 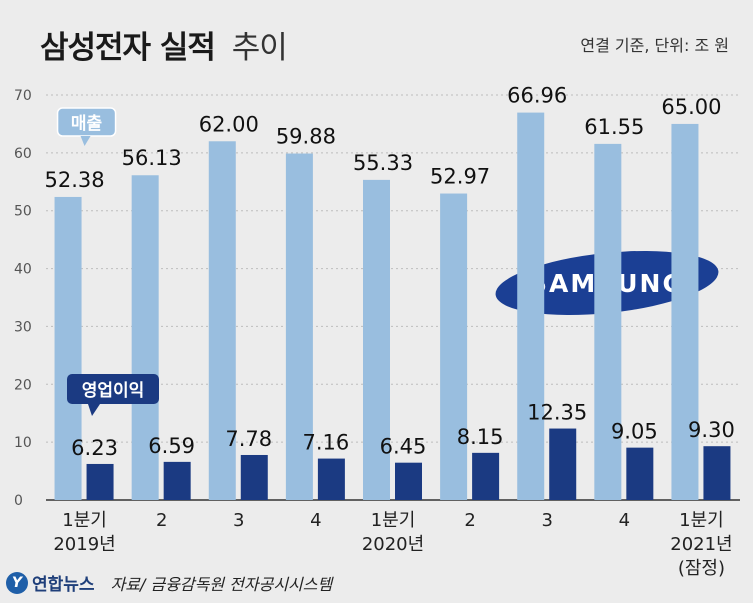 I want to click on legend-revenue-label: 매출, so click(x=87, y=124).